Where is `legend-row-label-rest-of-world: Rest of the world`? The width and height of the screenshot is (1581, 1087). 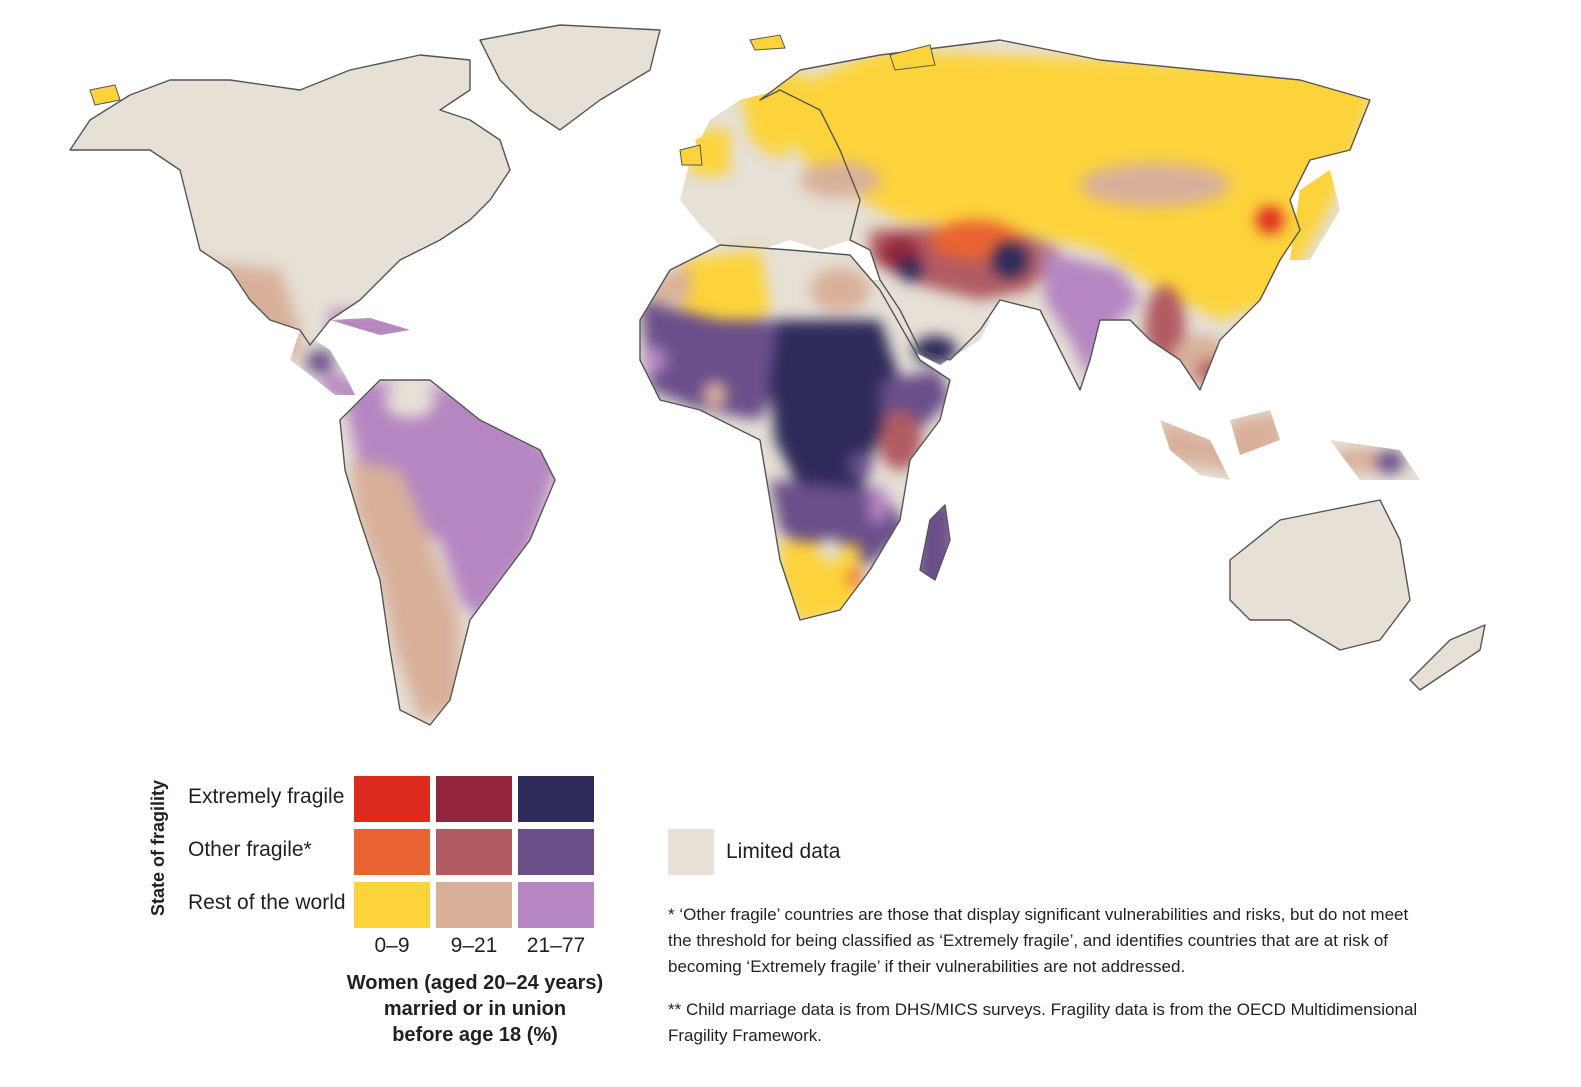
legend-row-label-rest-of-world: Rest of the world is located at coordinates (267, 902).